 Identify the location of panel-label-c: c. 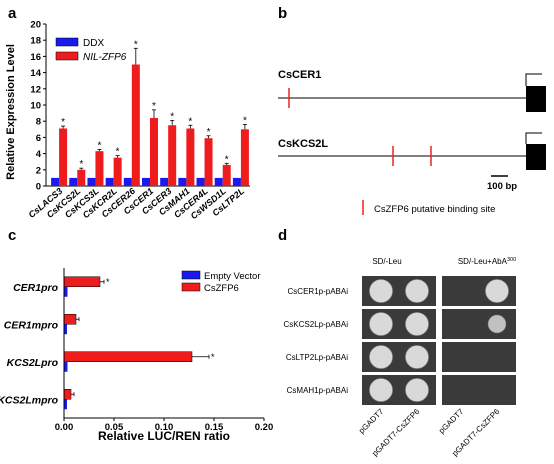
(12, 235).